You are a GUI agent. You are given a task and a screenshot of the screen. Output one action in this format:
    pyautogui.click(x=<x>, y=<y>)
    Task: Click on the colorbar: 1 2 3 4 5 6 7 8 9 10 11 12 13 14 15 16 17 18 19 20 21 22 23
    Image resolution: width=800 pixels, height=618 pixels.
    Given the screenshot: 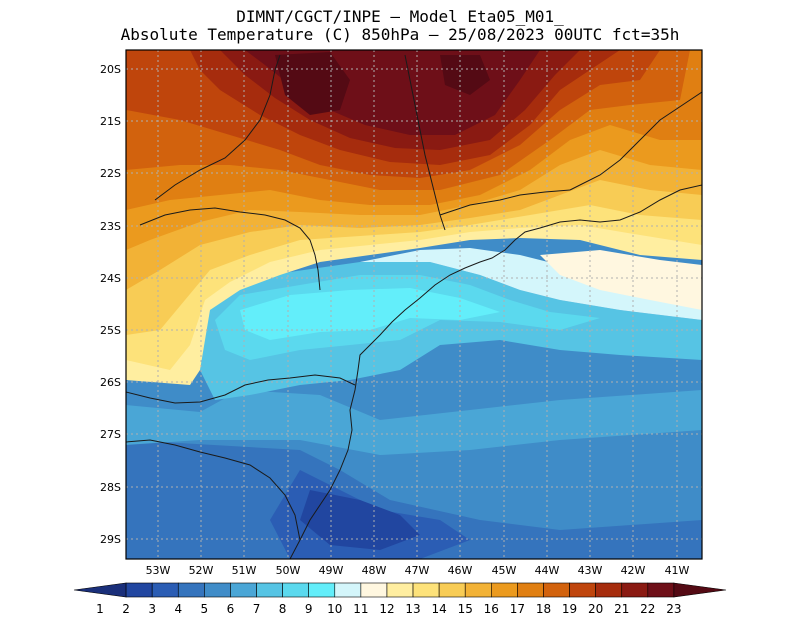 What is the action you would take?
    pyautogui.click(x=400, y=599)
    